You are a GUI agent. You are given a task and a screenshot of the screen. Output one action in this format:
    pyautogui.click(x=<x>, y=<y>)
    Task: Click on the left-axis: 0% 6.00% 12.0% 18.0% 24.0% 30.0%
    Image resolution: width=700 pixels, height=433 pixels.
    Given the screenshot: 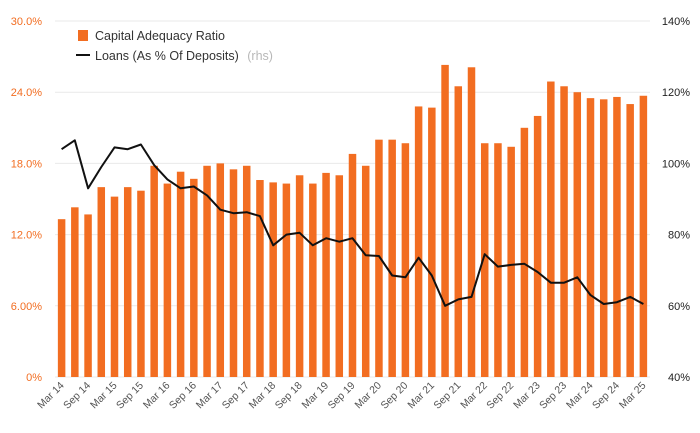 What is the action you would take?
    pyautogui.click(x=26, y=200)
    